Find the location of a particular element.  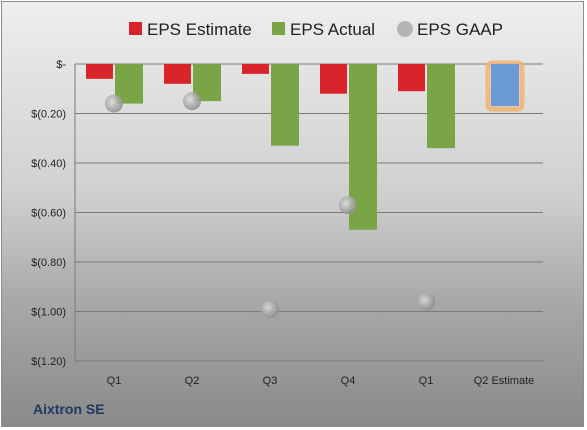

y-tick-label: $(1.00) is located at coordinates (48, 313).